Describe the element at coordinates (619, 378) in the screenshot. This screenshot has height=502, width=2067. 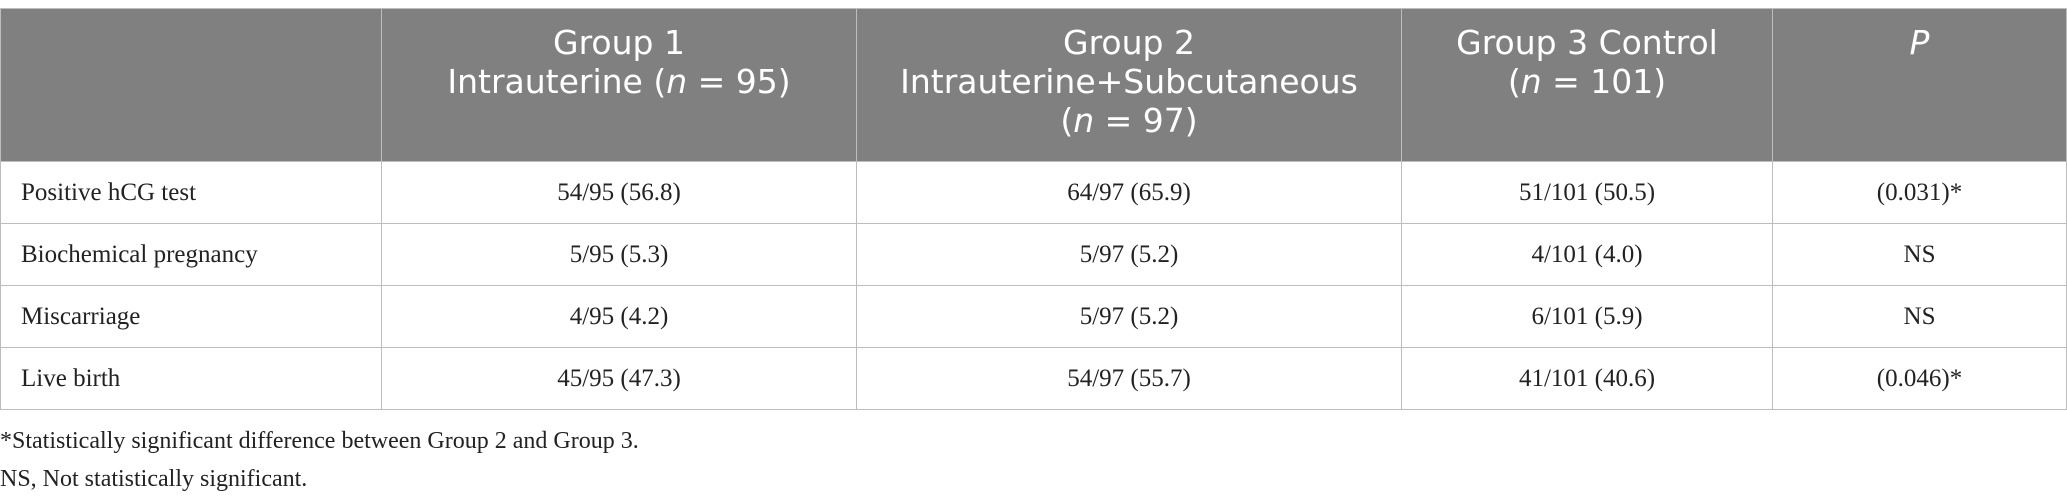
I see `cell-group-1: 45/95 (47.3)` at that location.